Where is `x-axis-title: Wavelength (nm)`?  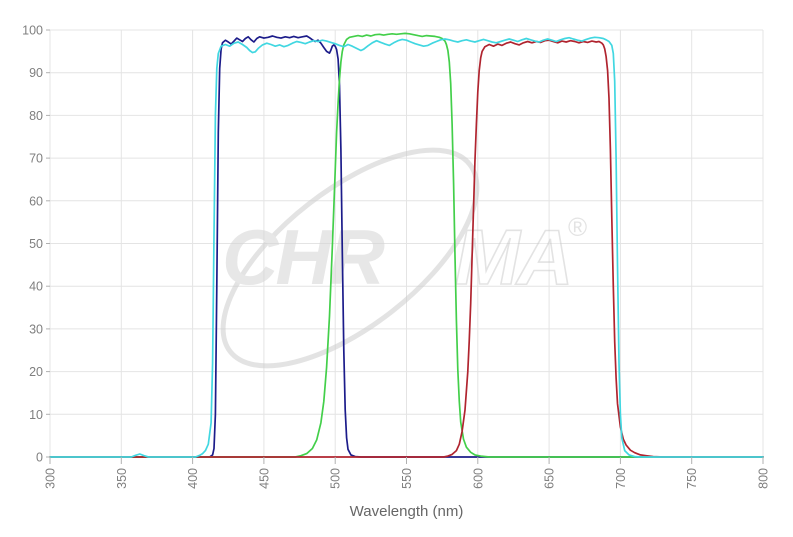 x-axis-title: Wavelength (nm) is located at coordinates (406, 511).